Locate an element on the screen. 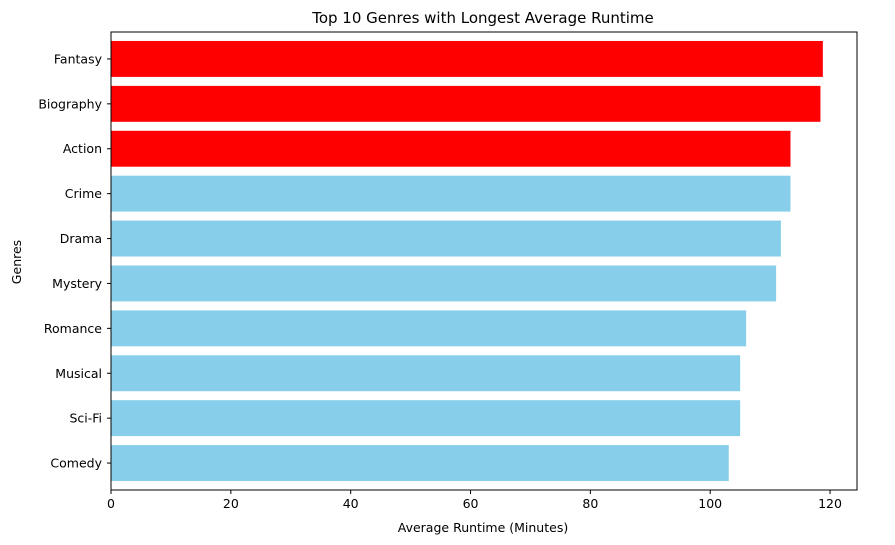 Image resolution: width=895 pixels, height=545 pixels. bar-biography is located at coordinates (466, 103).